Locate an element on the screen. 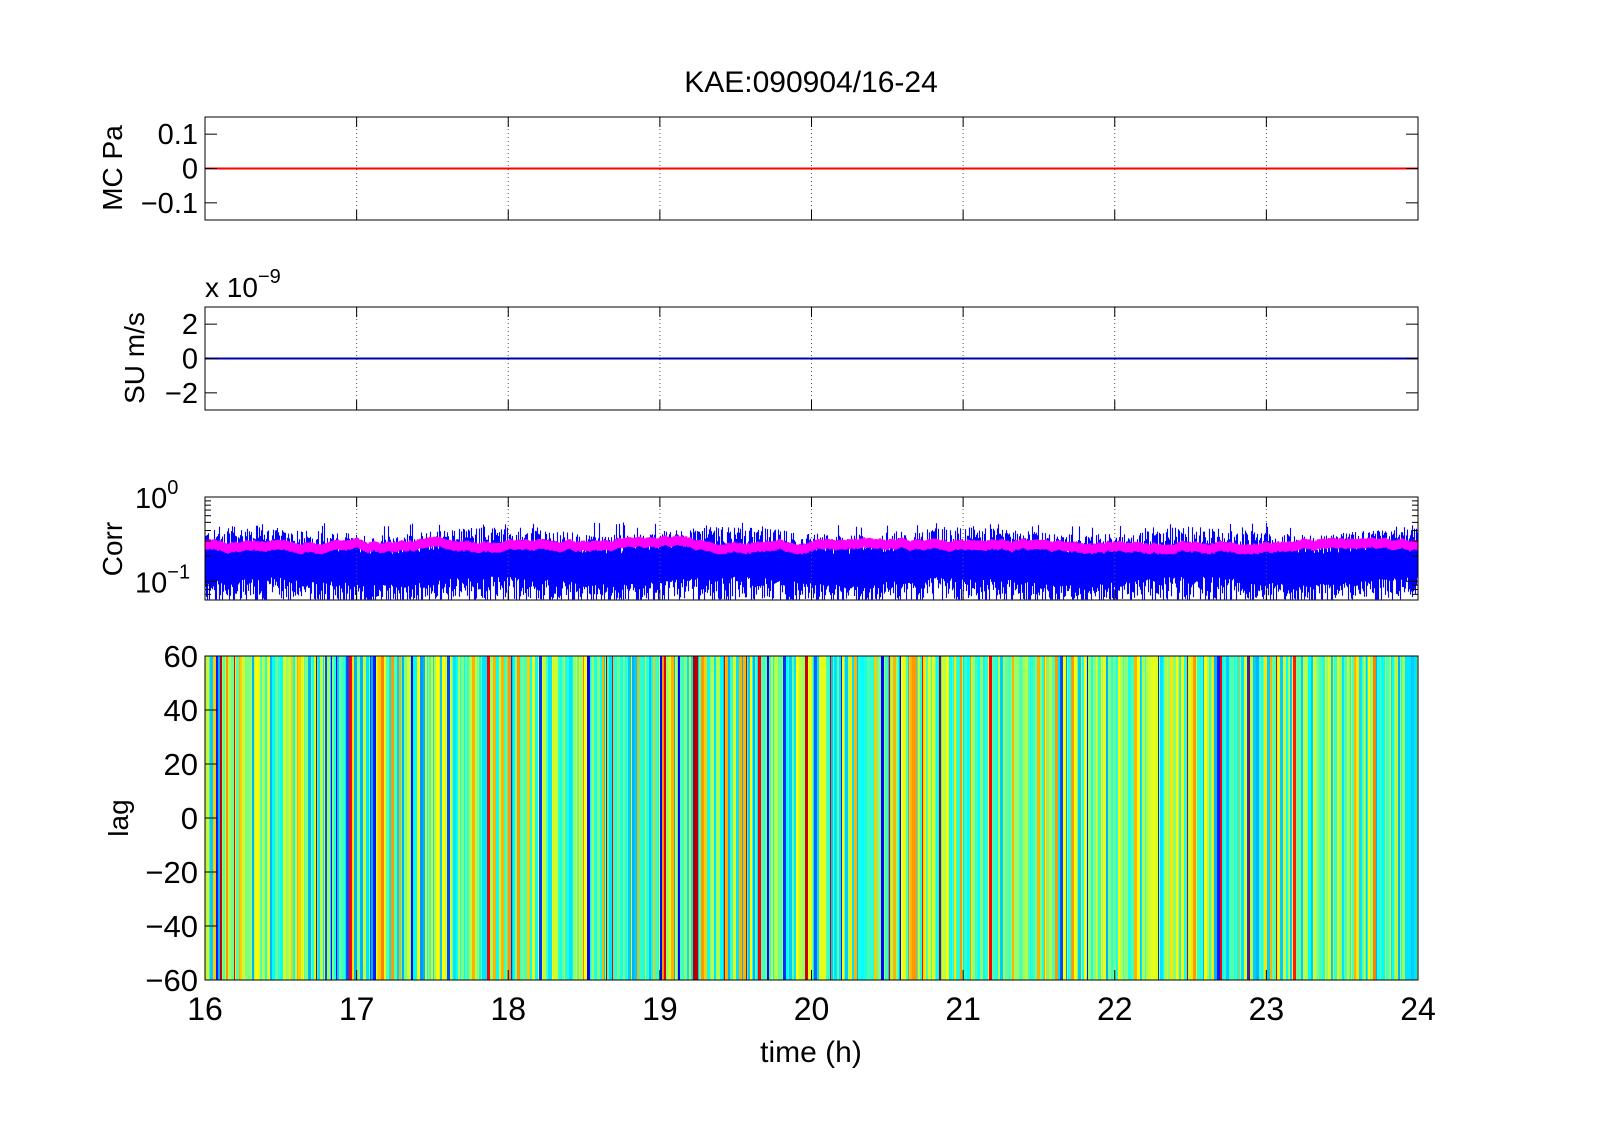 The image size is (1597, 1124). panel-mc-pa: 0.10−0.1 MC Pa is located at coordinates (758, 168).